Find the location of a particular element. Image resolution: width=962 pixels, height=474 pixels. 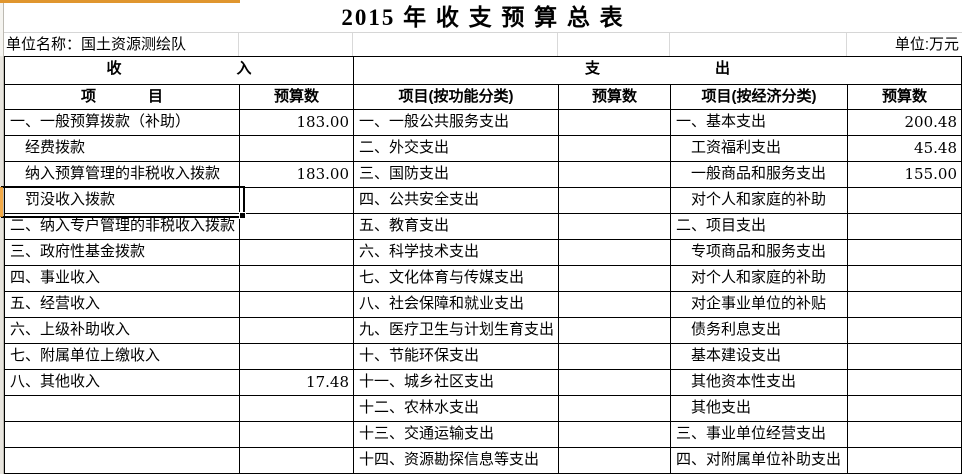

func-item-cell: 十二、农林水支出 is located at coordinates (456, 409).